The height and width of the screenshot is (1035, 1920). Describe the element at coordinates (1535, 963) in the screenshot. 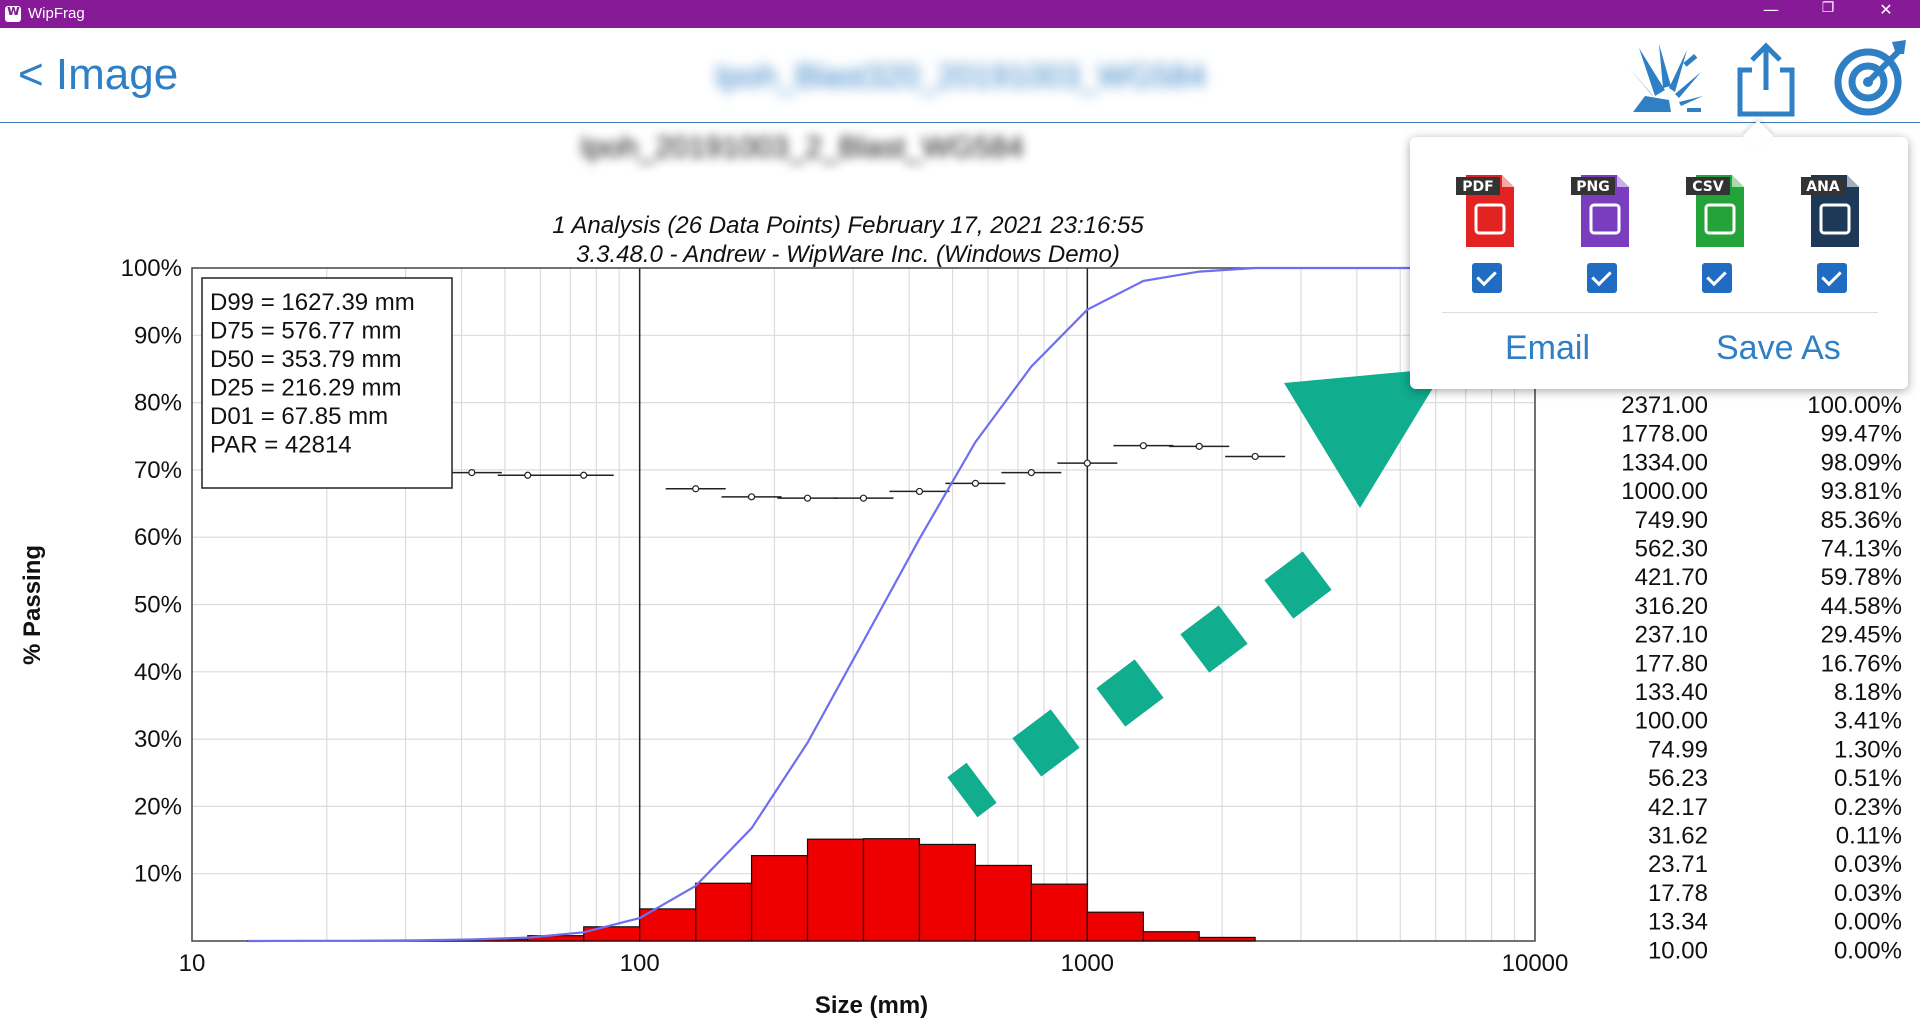

I see `x-tick-label: 10000` at that location.